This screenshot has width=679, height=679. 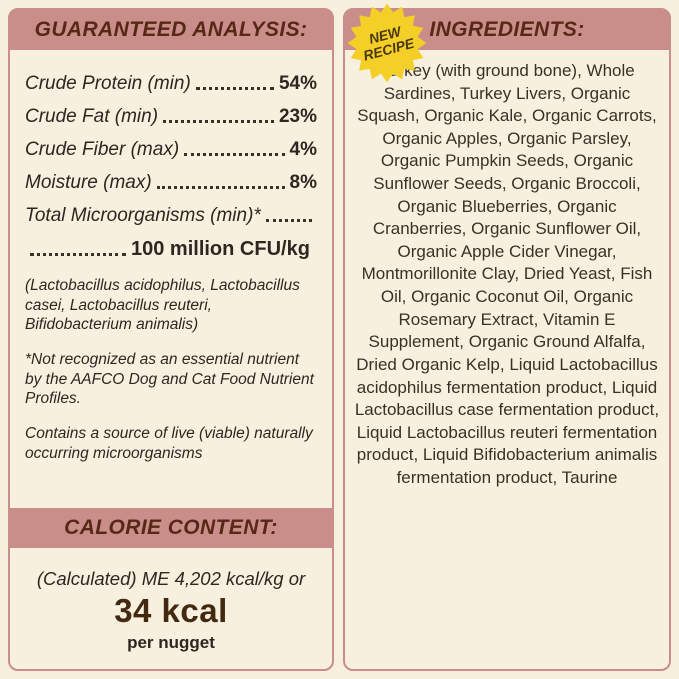 I want to click on analysis-label: Crude Fiber (max), so click(x=102, y=149).